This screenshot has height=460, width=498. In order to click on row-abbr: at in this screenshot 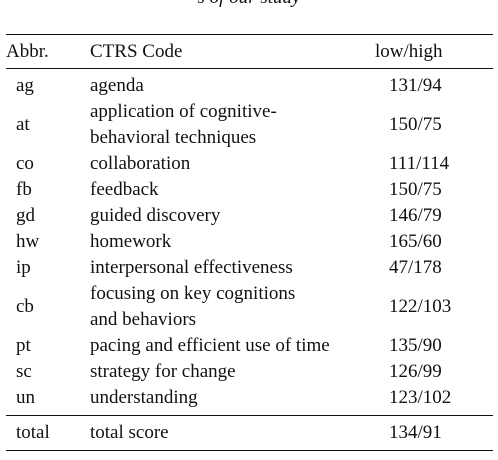, I will do `click(23, 124)`.